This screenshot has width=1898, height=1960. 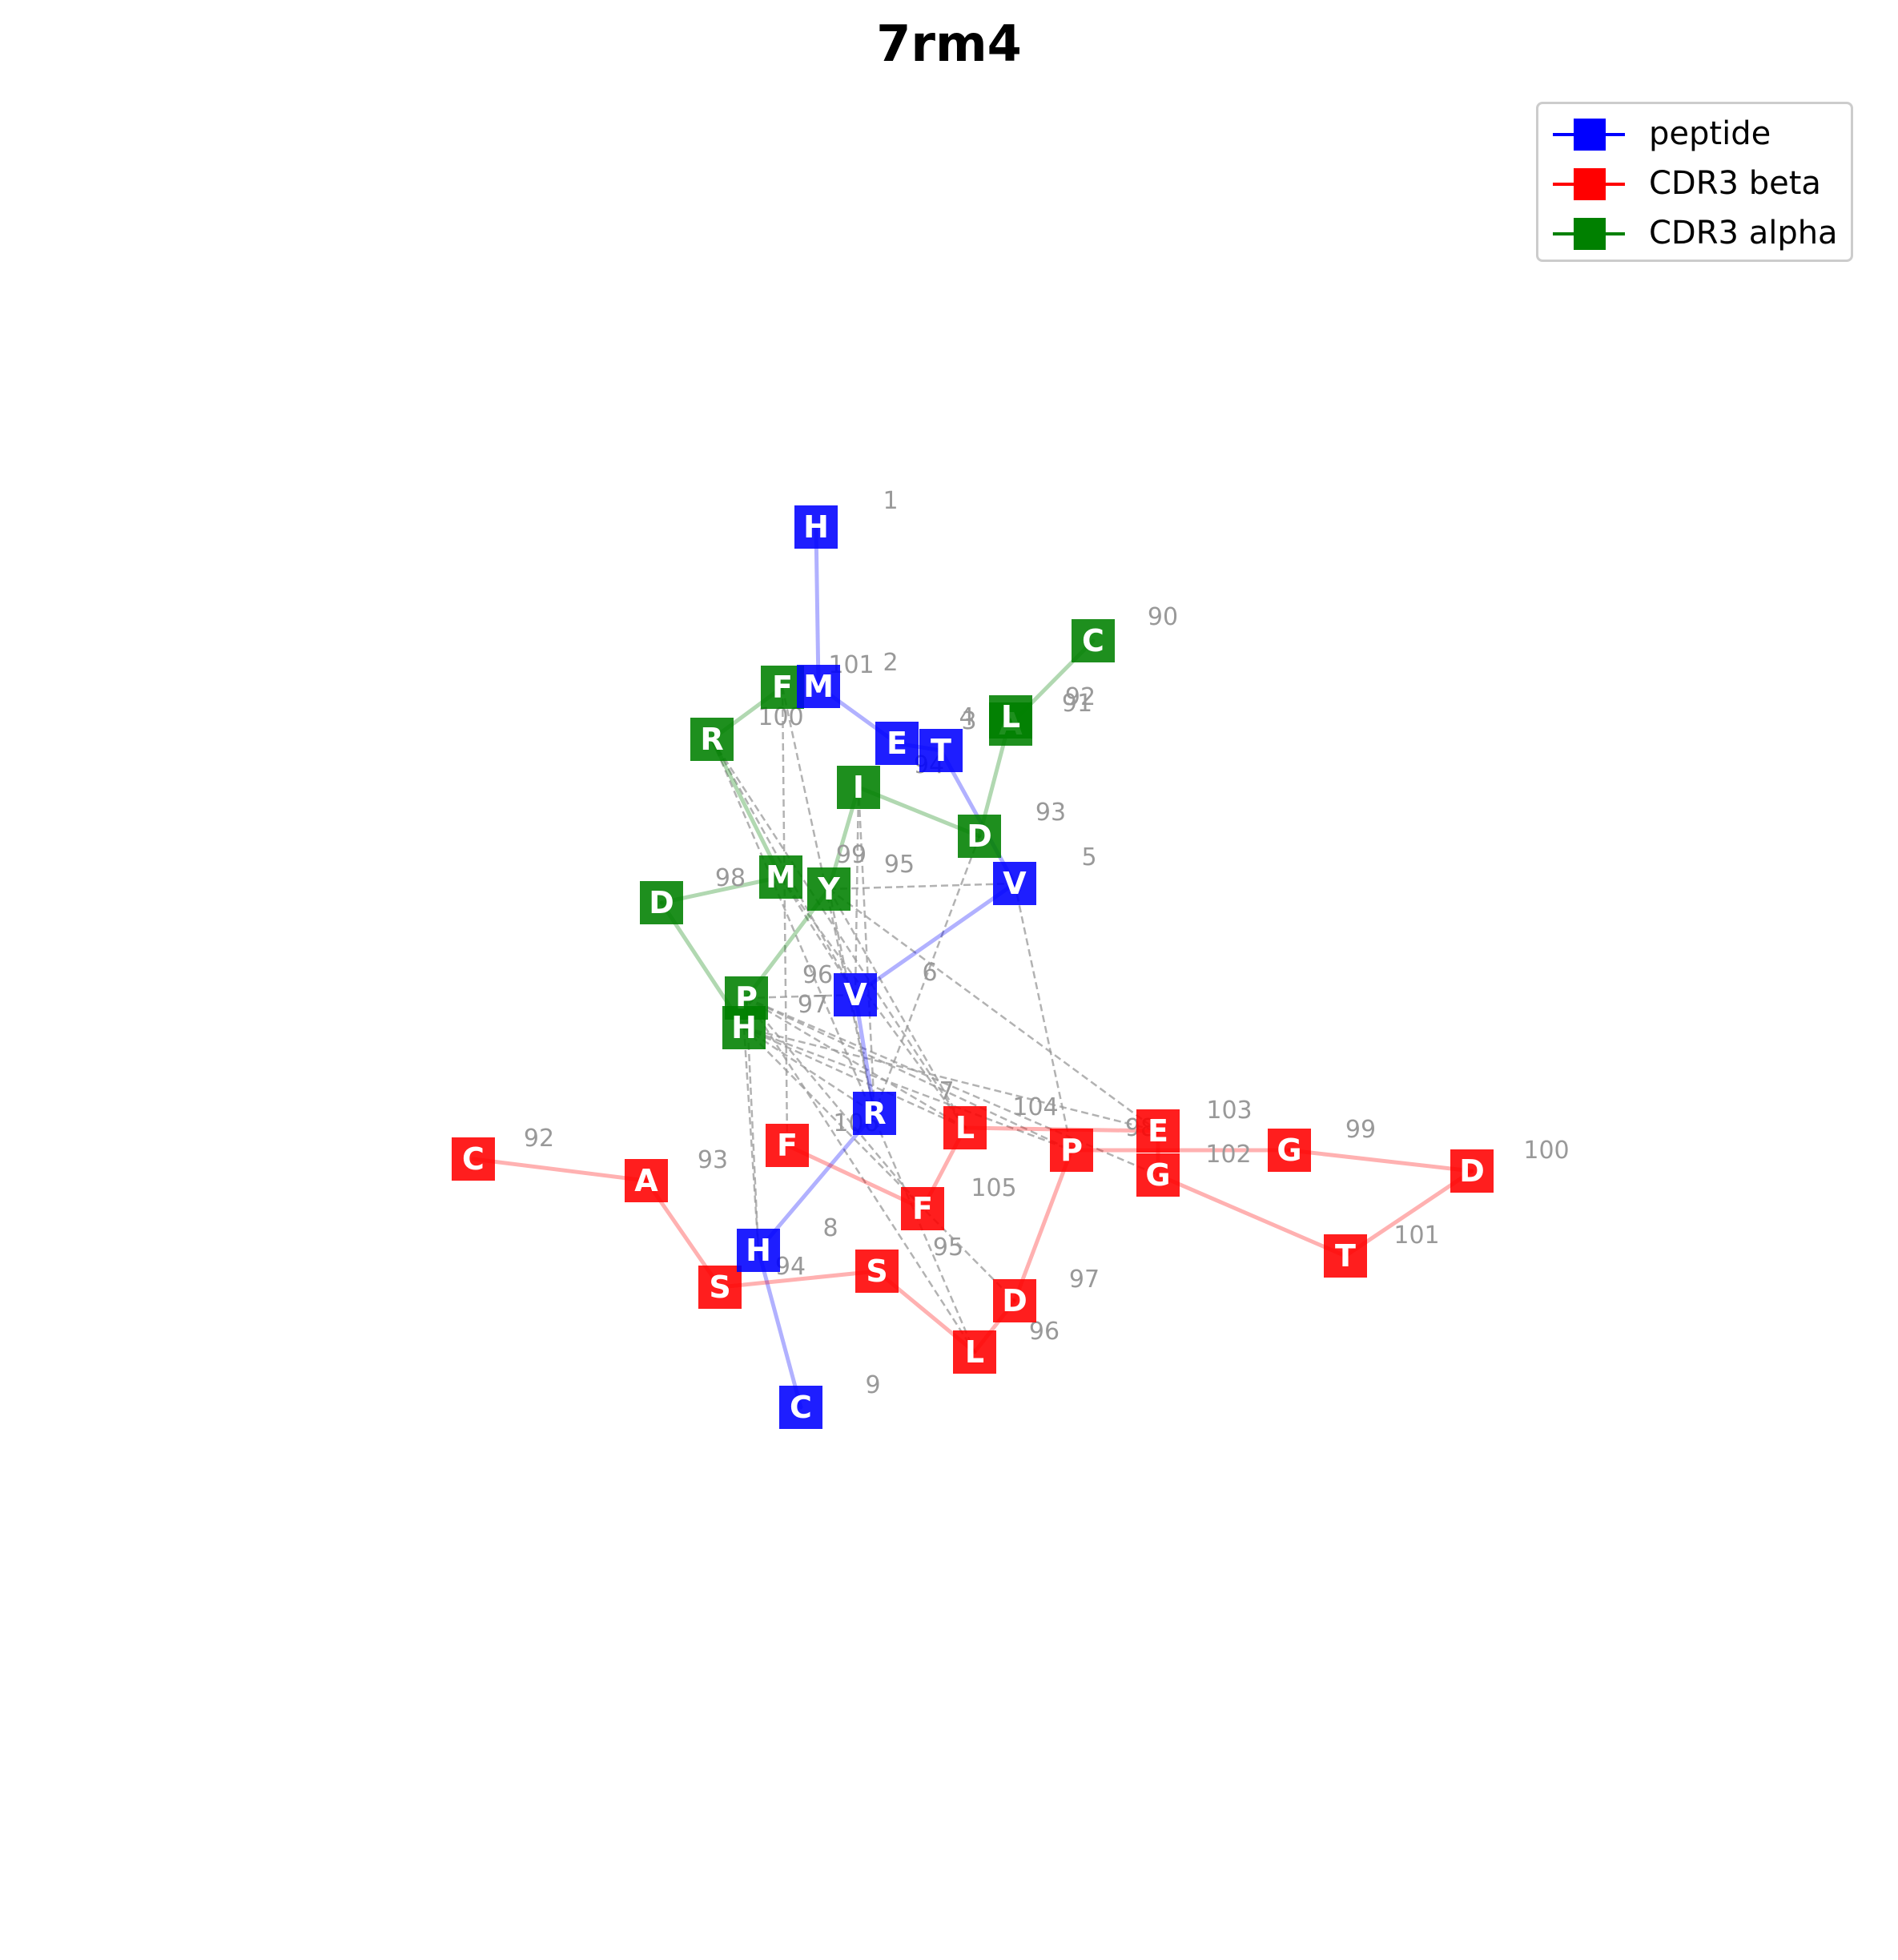 I want to click on cdr3-beta-residue-94: S, so click(x=720, y=1288).